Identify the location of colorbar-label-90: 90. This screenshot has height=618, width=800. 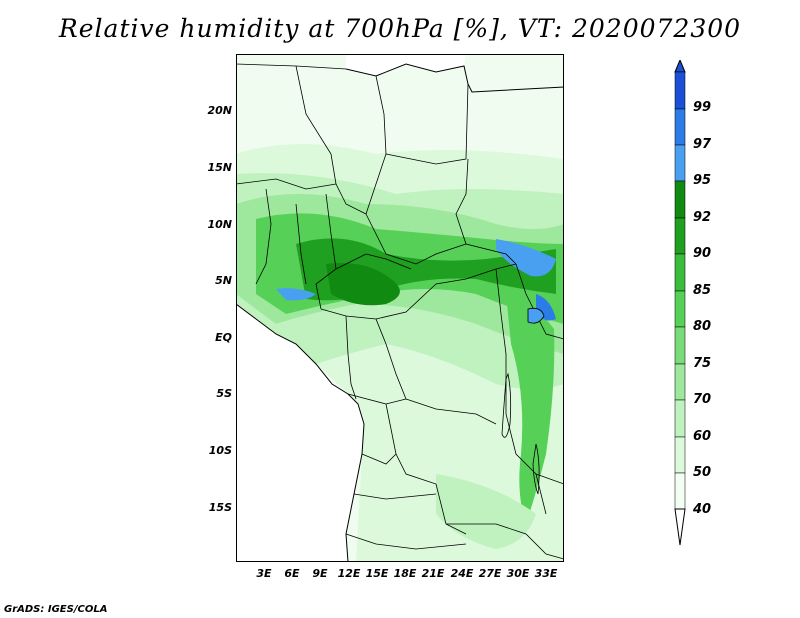
(702, 253).